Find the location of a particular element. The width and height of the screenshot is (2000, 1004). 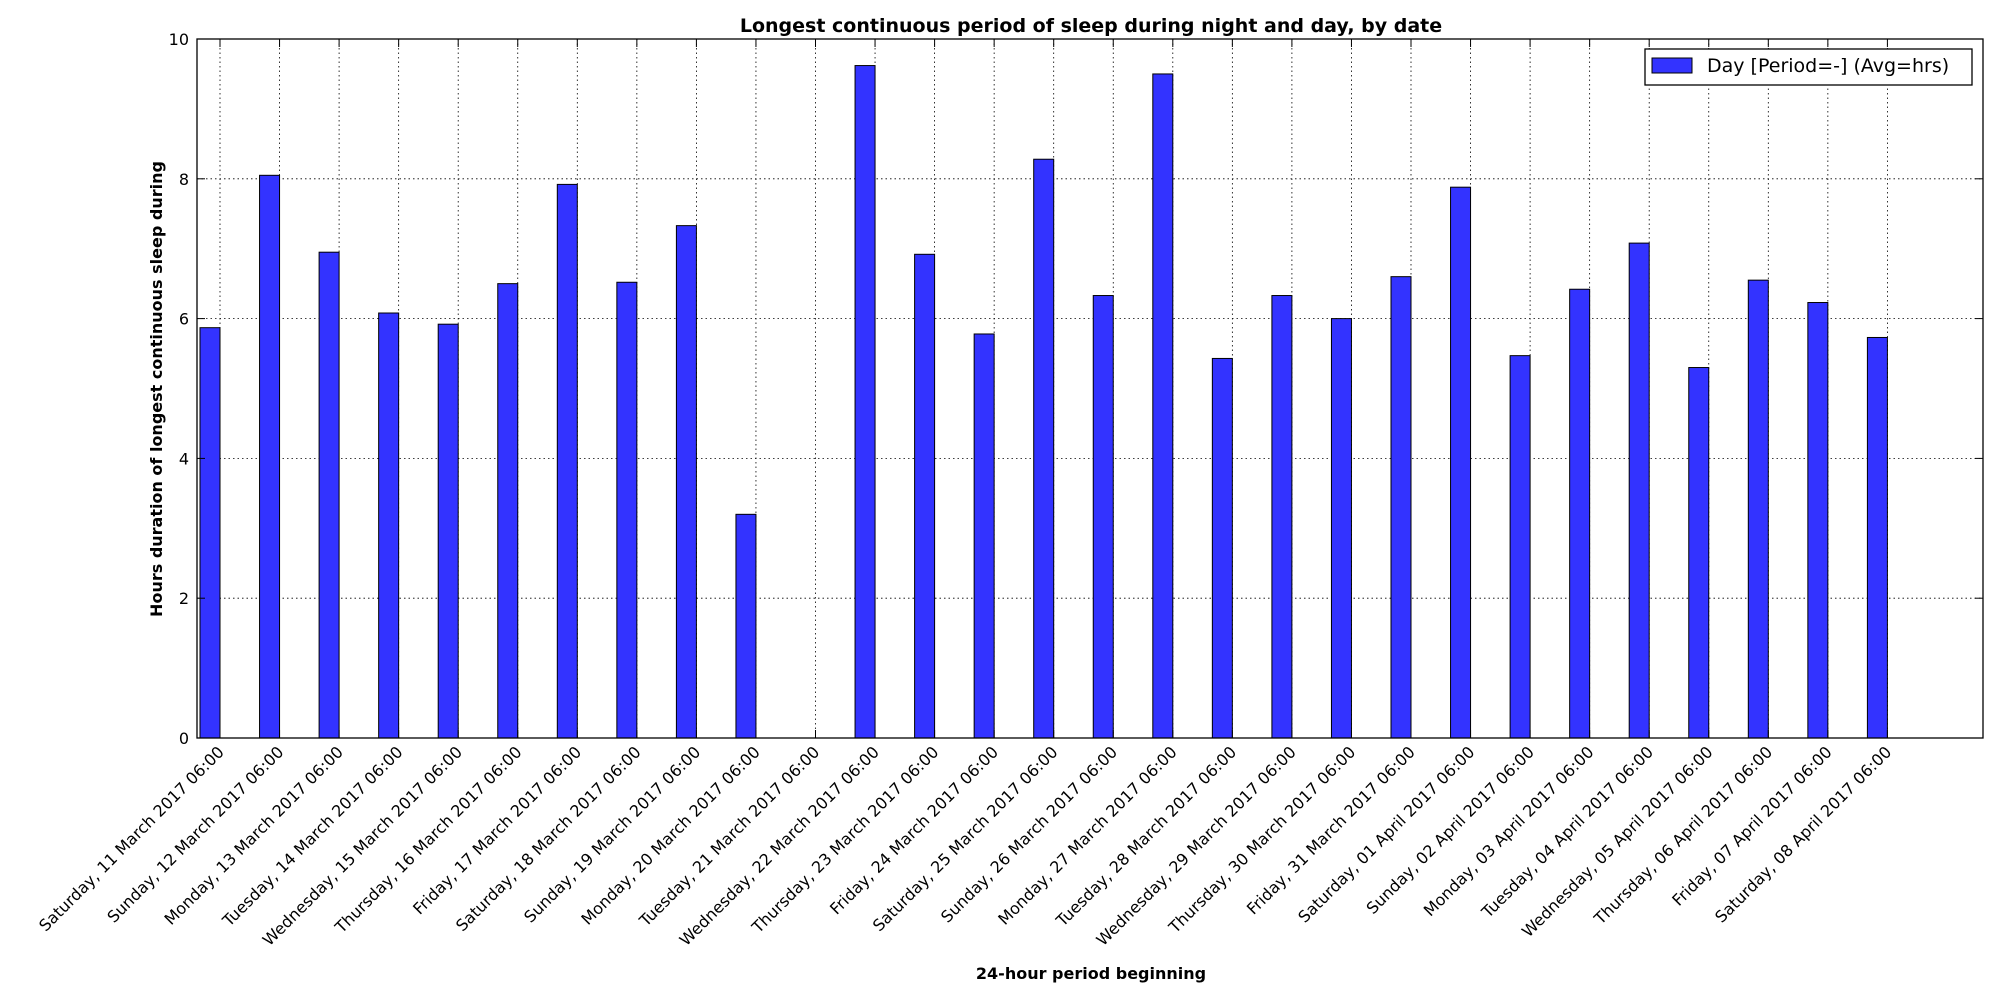

y-tick-label: 0 is located at coordinates (184, 738).